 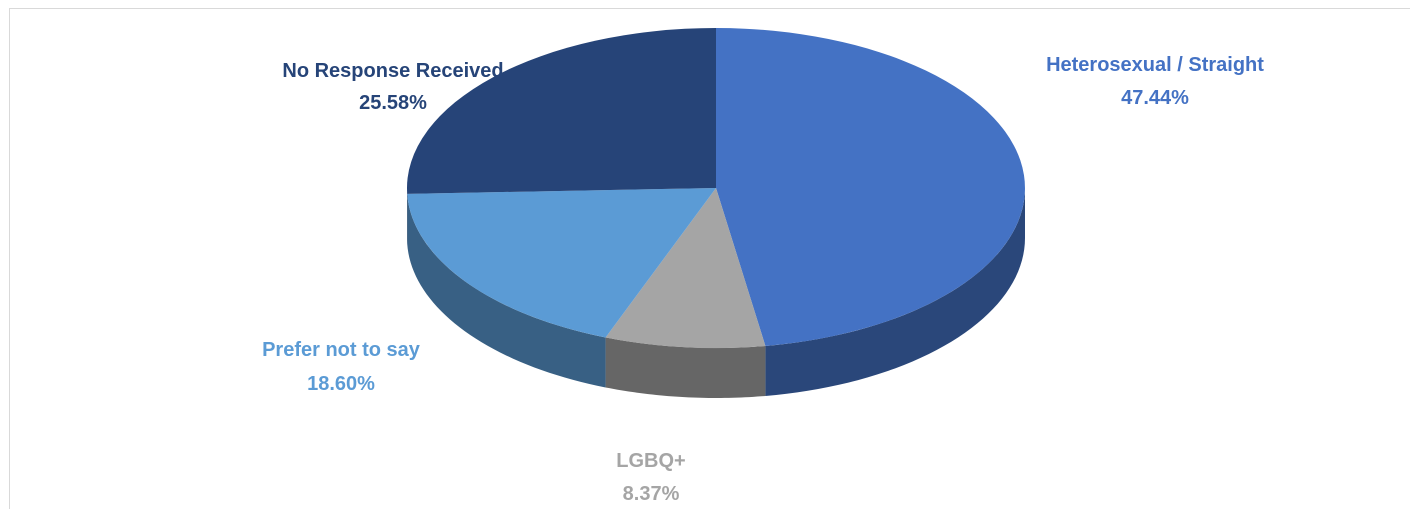 I want to click on pie-slice-lgbq, so click(x=685, y=268).